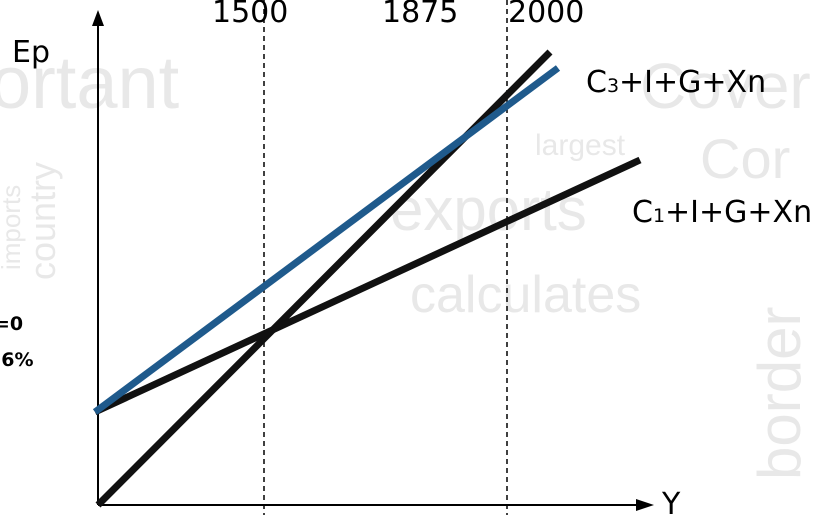  I want to click on label-c3-rest: +I+G+Xn, so click(692, 82).